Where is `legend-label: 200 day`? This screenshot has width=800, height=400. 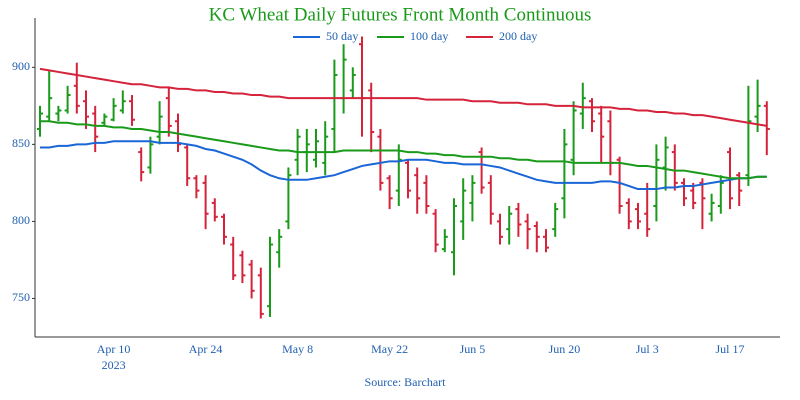
legend-label: 200 day is located at coordinates (518, 36).